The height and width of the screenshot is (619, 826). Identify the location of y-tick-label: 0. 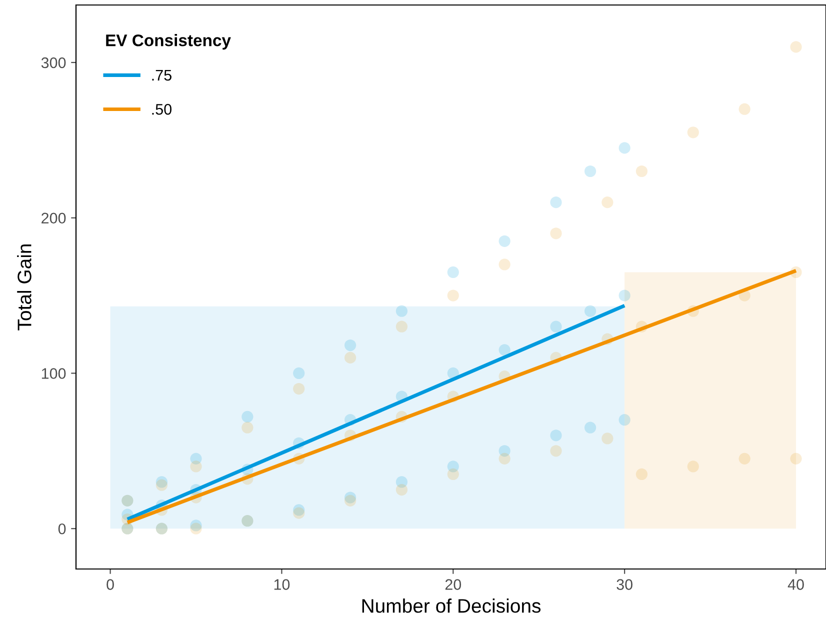
(62, 528).